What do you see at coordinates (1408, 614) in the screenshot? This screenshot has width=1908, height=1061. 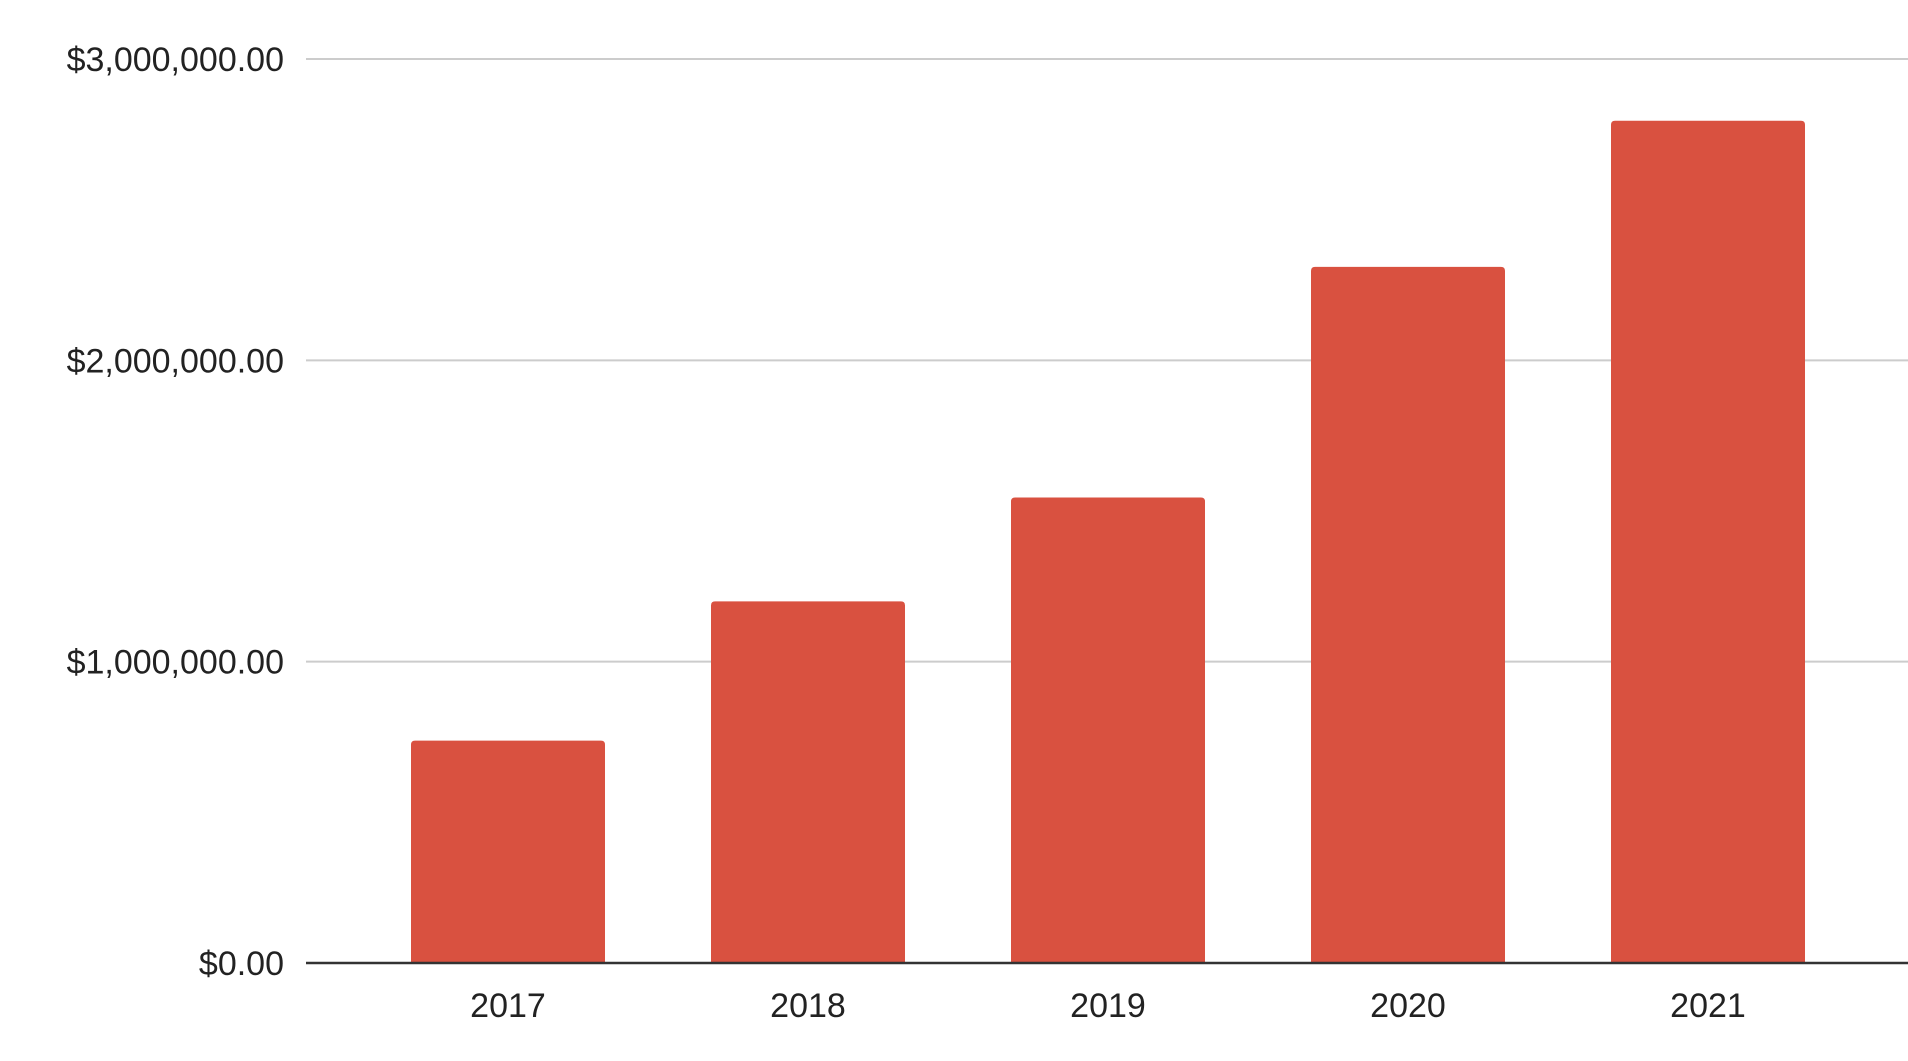 I see `bar-2020` at bounding box center [1408, 614].